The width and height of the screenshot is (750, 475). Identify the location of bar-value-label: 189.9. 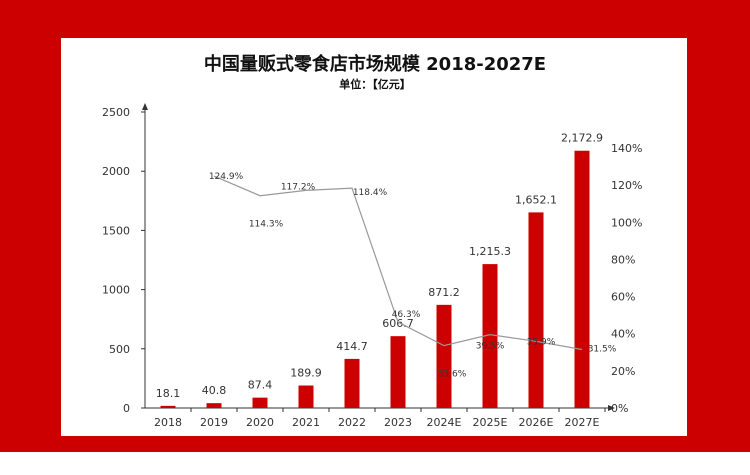
(306, 373).